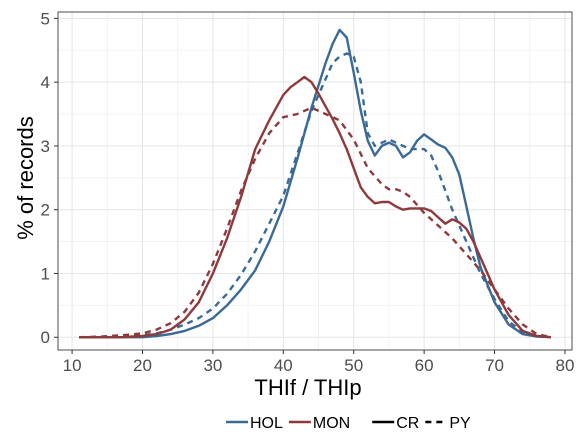 This screenshot has width=578, height=441. Describe the element at coordinates (45, 146) in the screenshot. I see `y-tick-label: 3` at that location.